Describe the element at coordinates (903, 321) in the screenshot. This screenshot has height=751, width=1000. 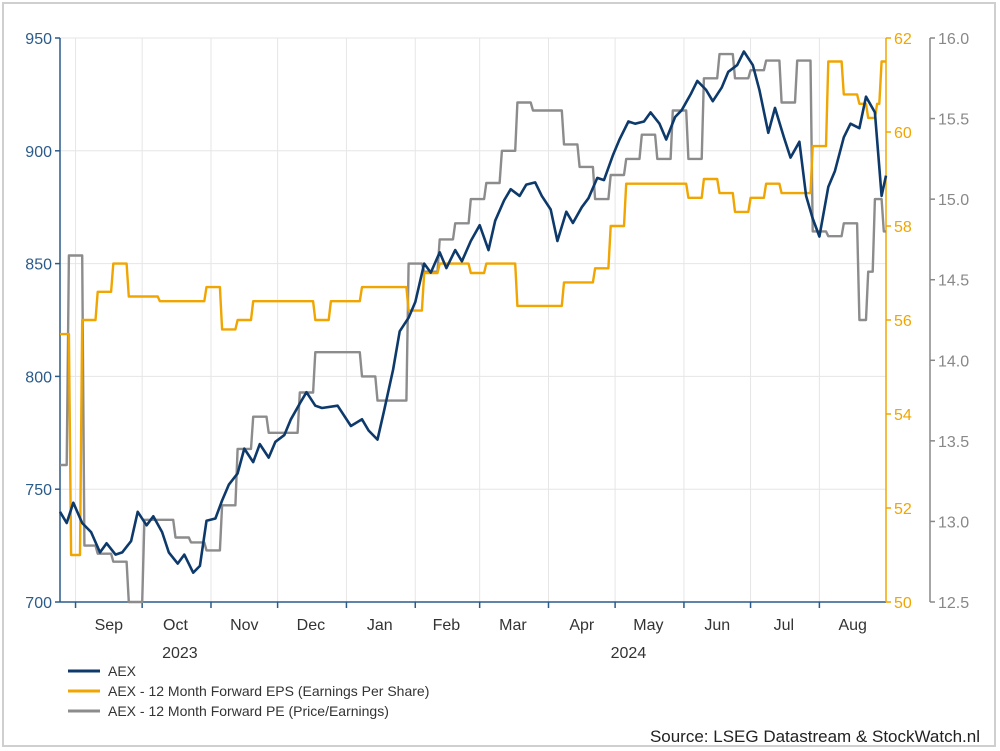
I see `eps-tick-label: 56` at that location.